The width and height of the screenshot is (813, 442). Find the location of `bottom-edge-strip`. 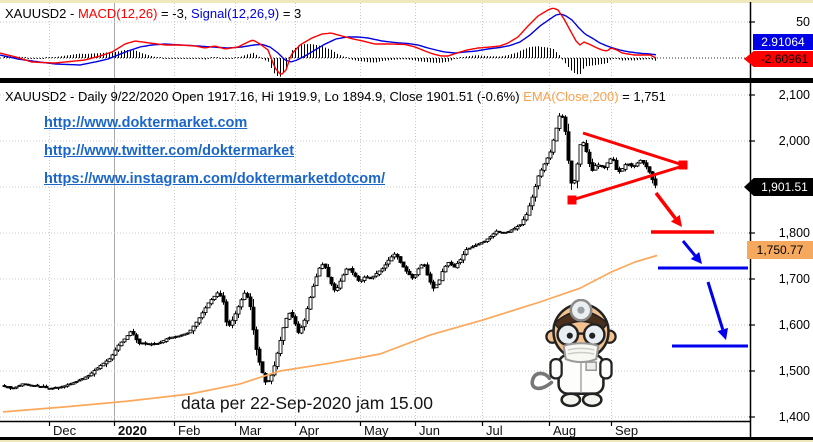

bottom-edge-strip is located at coordinates (406, 440).